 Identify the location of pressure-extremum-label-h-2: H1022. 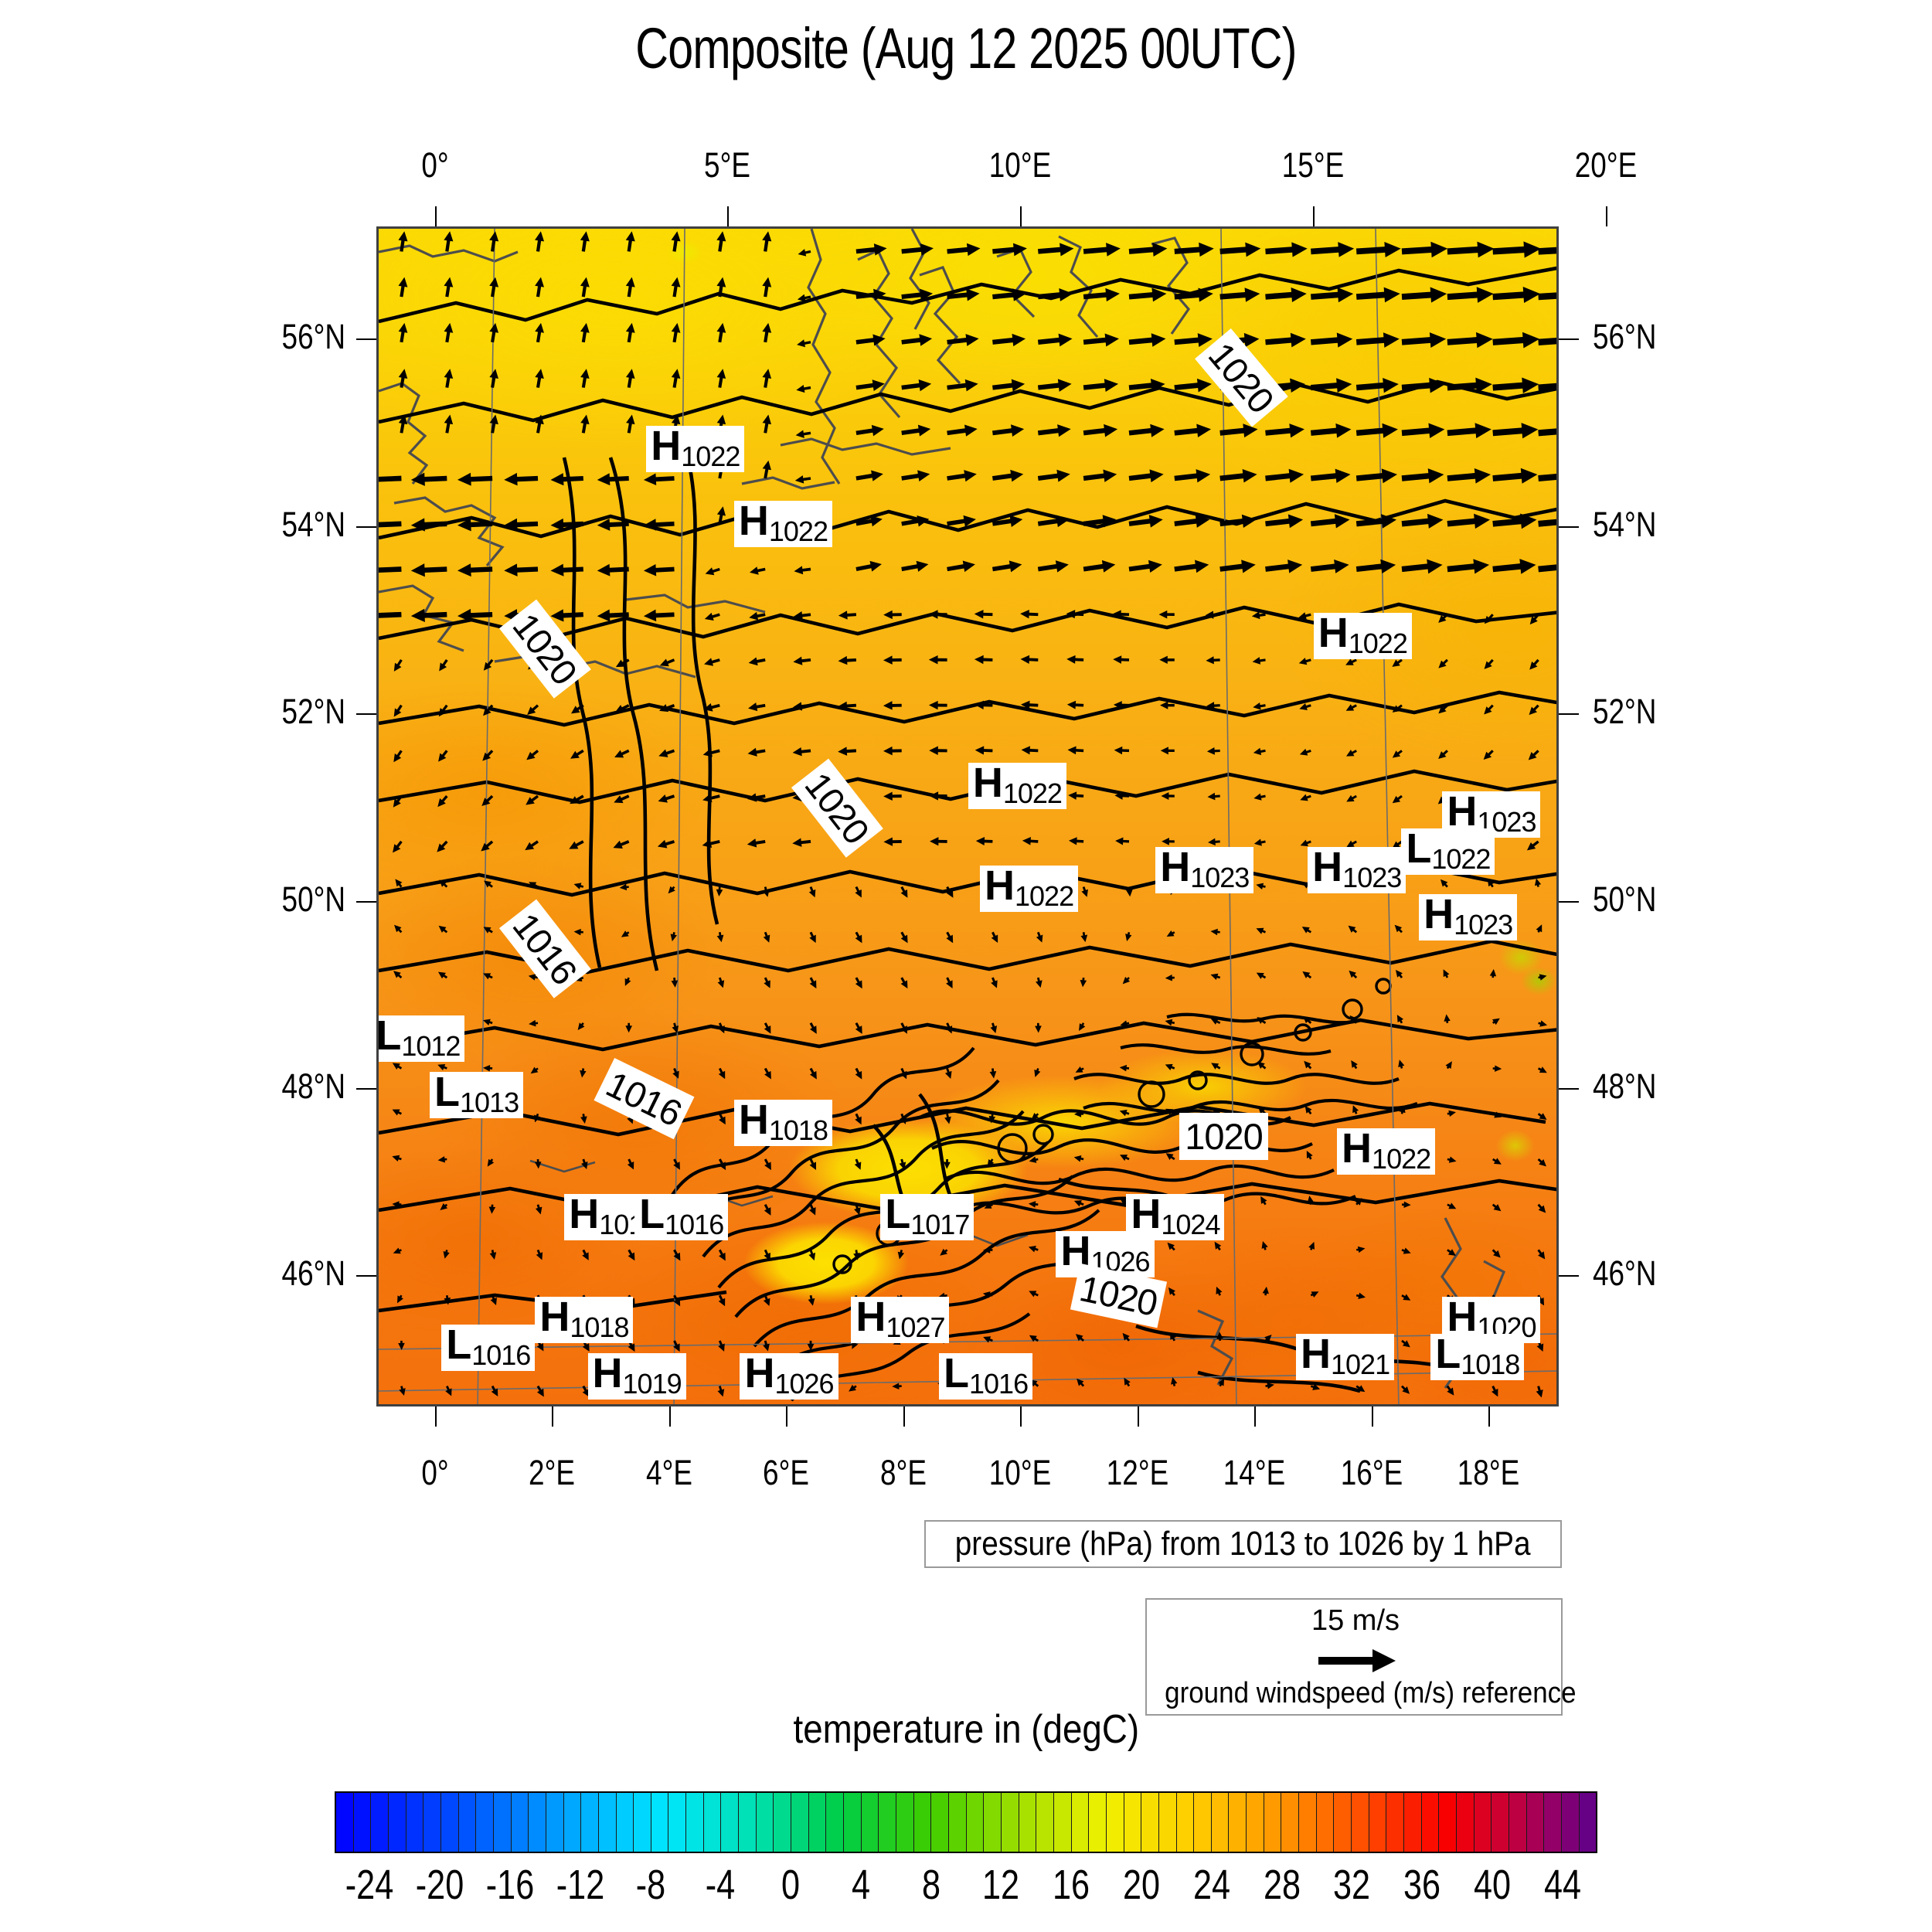
(1362, 636).